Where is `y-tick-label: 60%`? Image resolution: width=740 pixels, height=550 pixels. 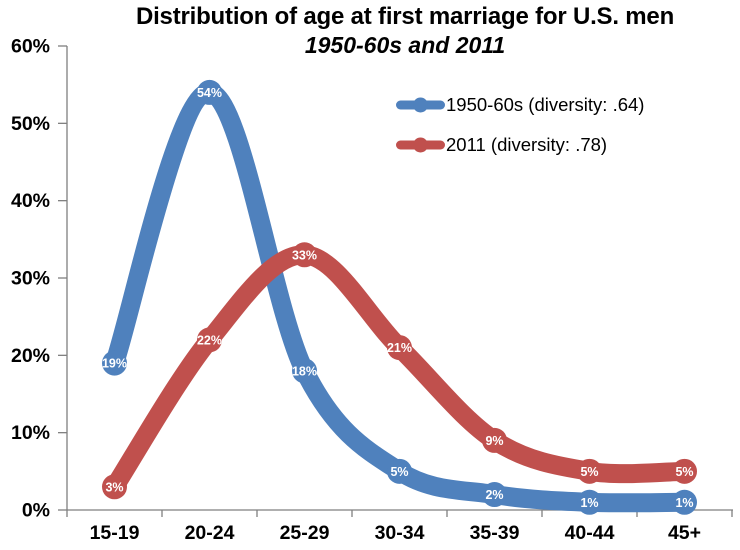
y-tick-label: 60% is located at coordinates (30, 47).